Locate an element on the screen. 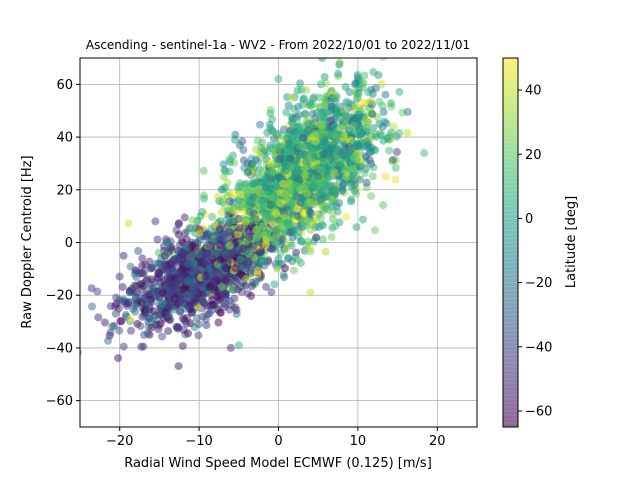 This screenshot has width=640, height=480. y-tick-label: −20 is located at coordinates (59, 296).